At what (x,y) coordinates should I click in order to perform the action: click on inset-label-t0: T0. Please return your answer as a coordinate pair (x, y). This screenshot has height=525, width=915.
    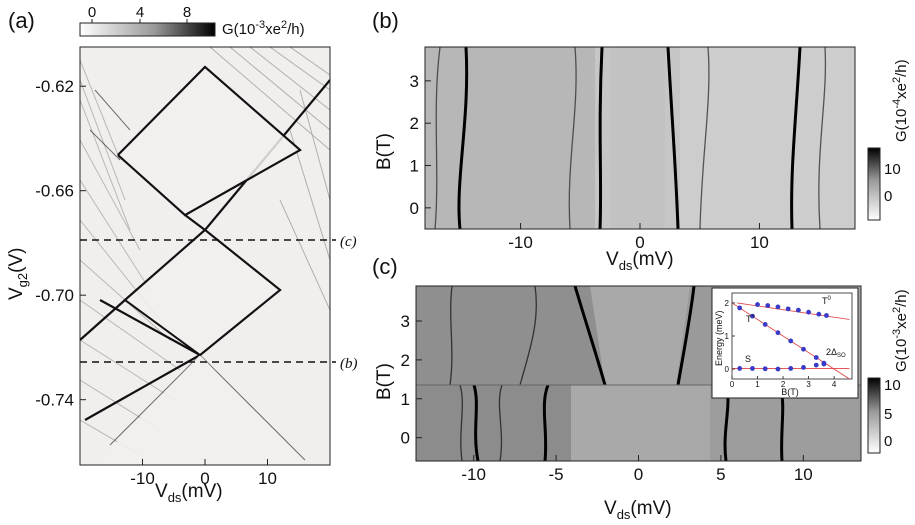
    Looking at the image, I should click on (827, 301).